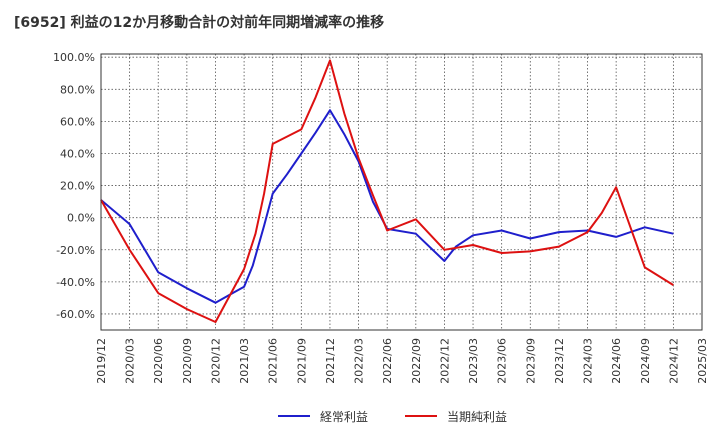 The image size is (720, 440). I want to click on x-tick-label: 2023/06, so click(502, 361).